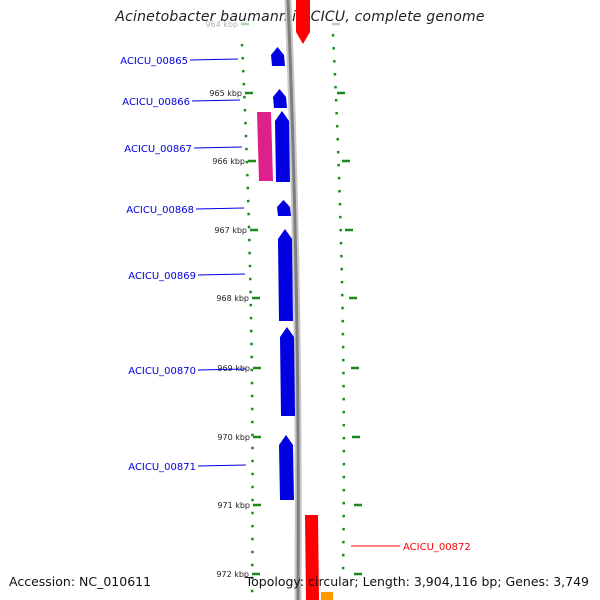 The height and width of the screenshot is (600, 600). What do you see at coordinates (228, 161) in the screenshot?
I see `scale-tick-label: 966 kbp` at bounding box center [228, 161].